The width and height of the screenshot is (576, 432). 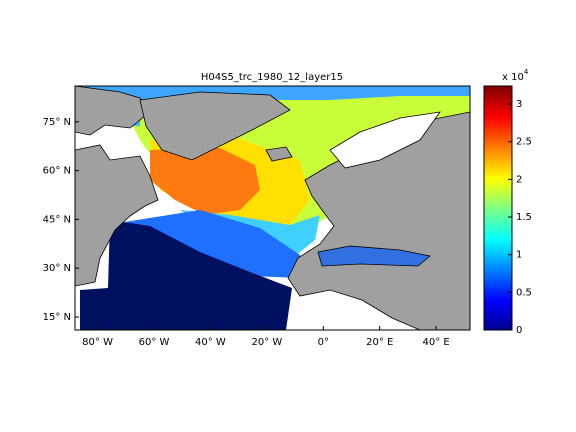 I want to click on colorbar-scale: x 104, so click(x=515, y=75).